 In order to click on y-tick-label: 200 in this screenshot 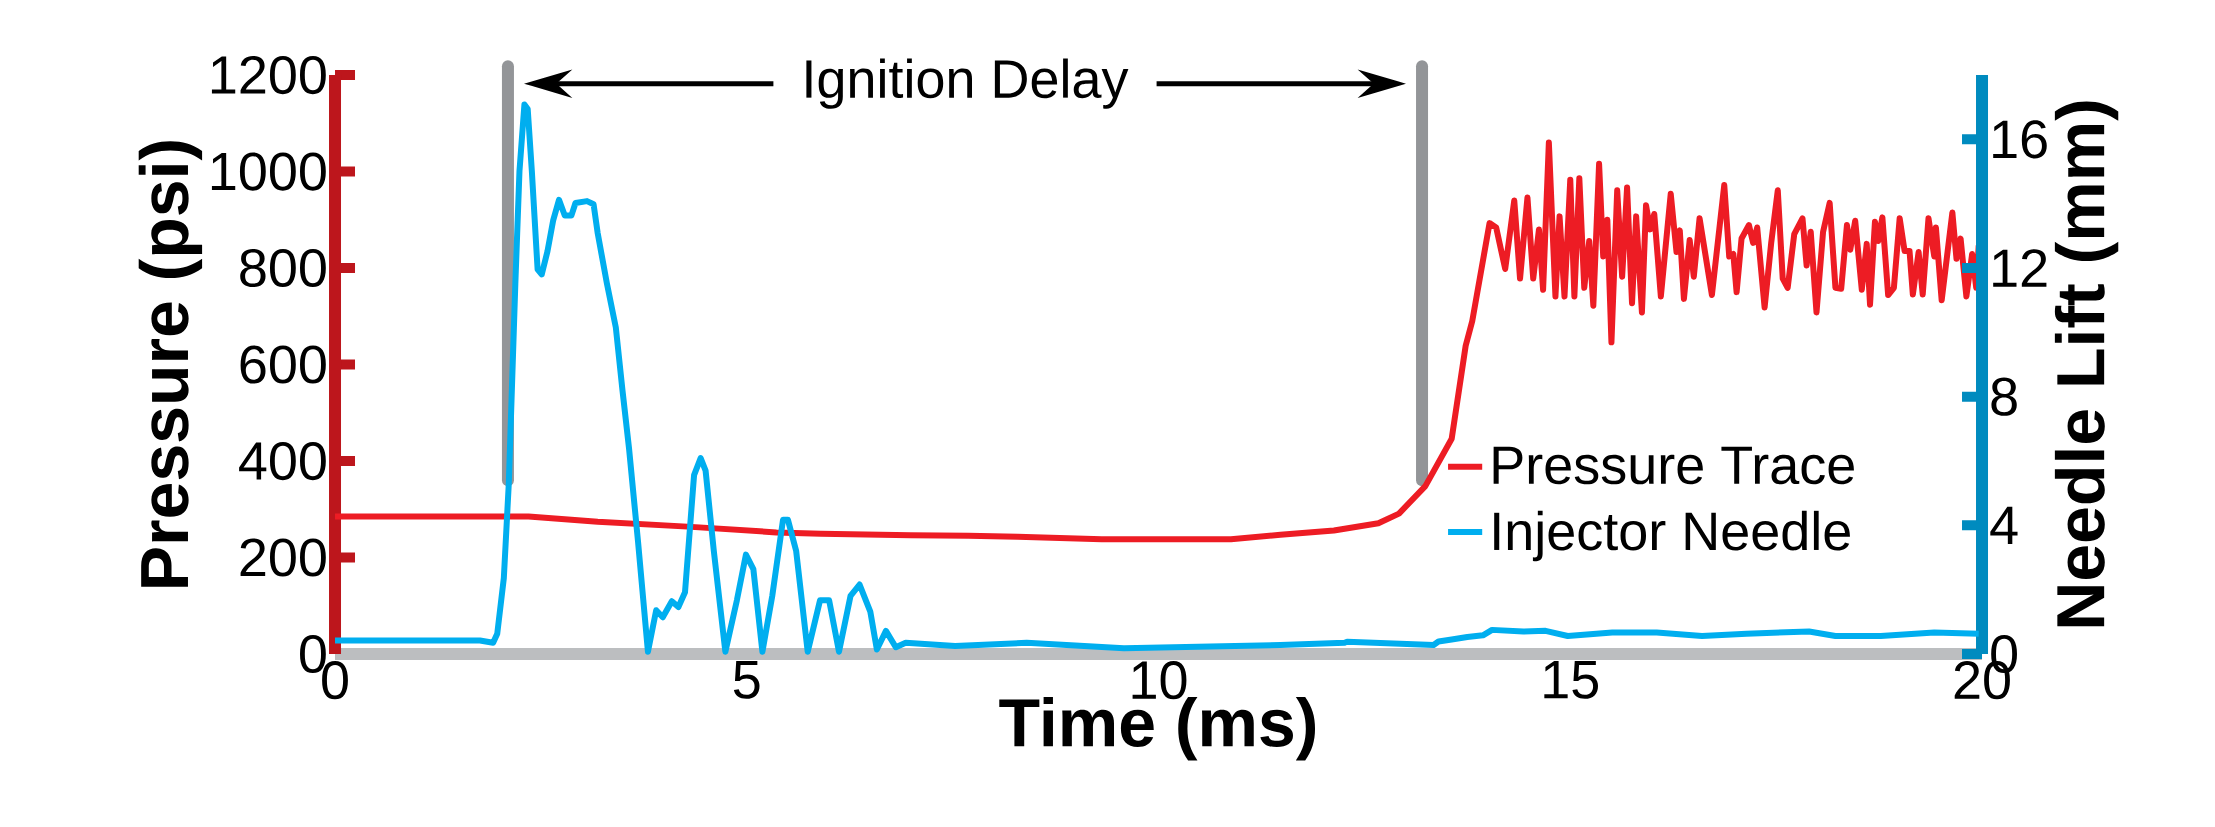, I will do `click(283, 557)`.